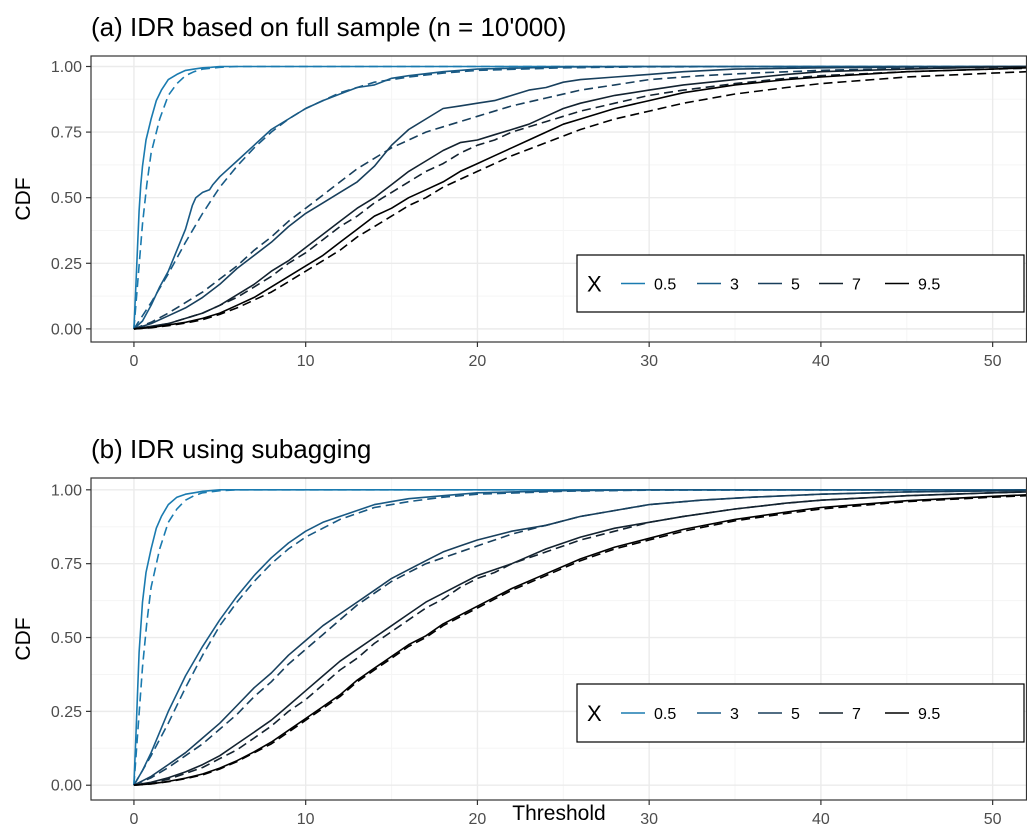 The height and width of the screenshot is (828, 1027). I want to click on x-axis-label: Threshold, so click(558, 813).